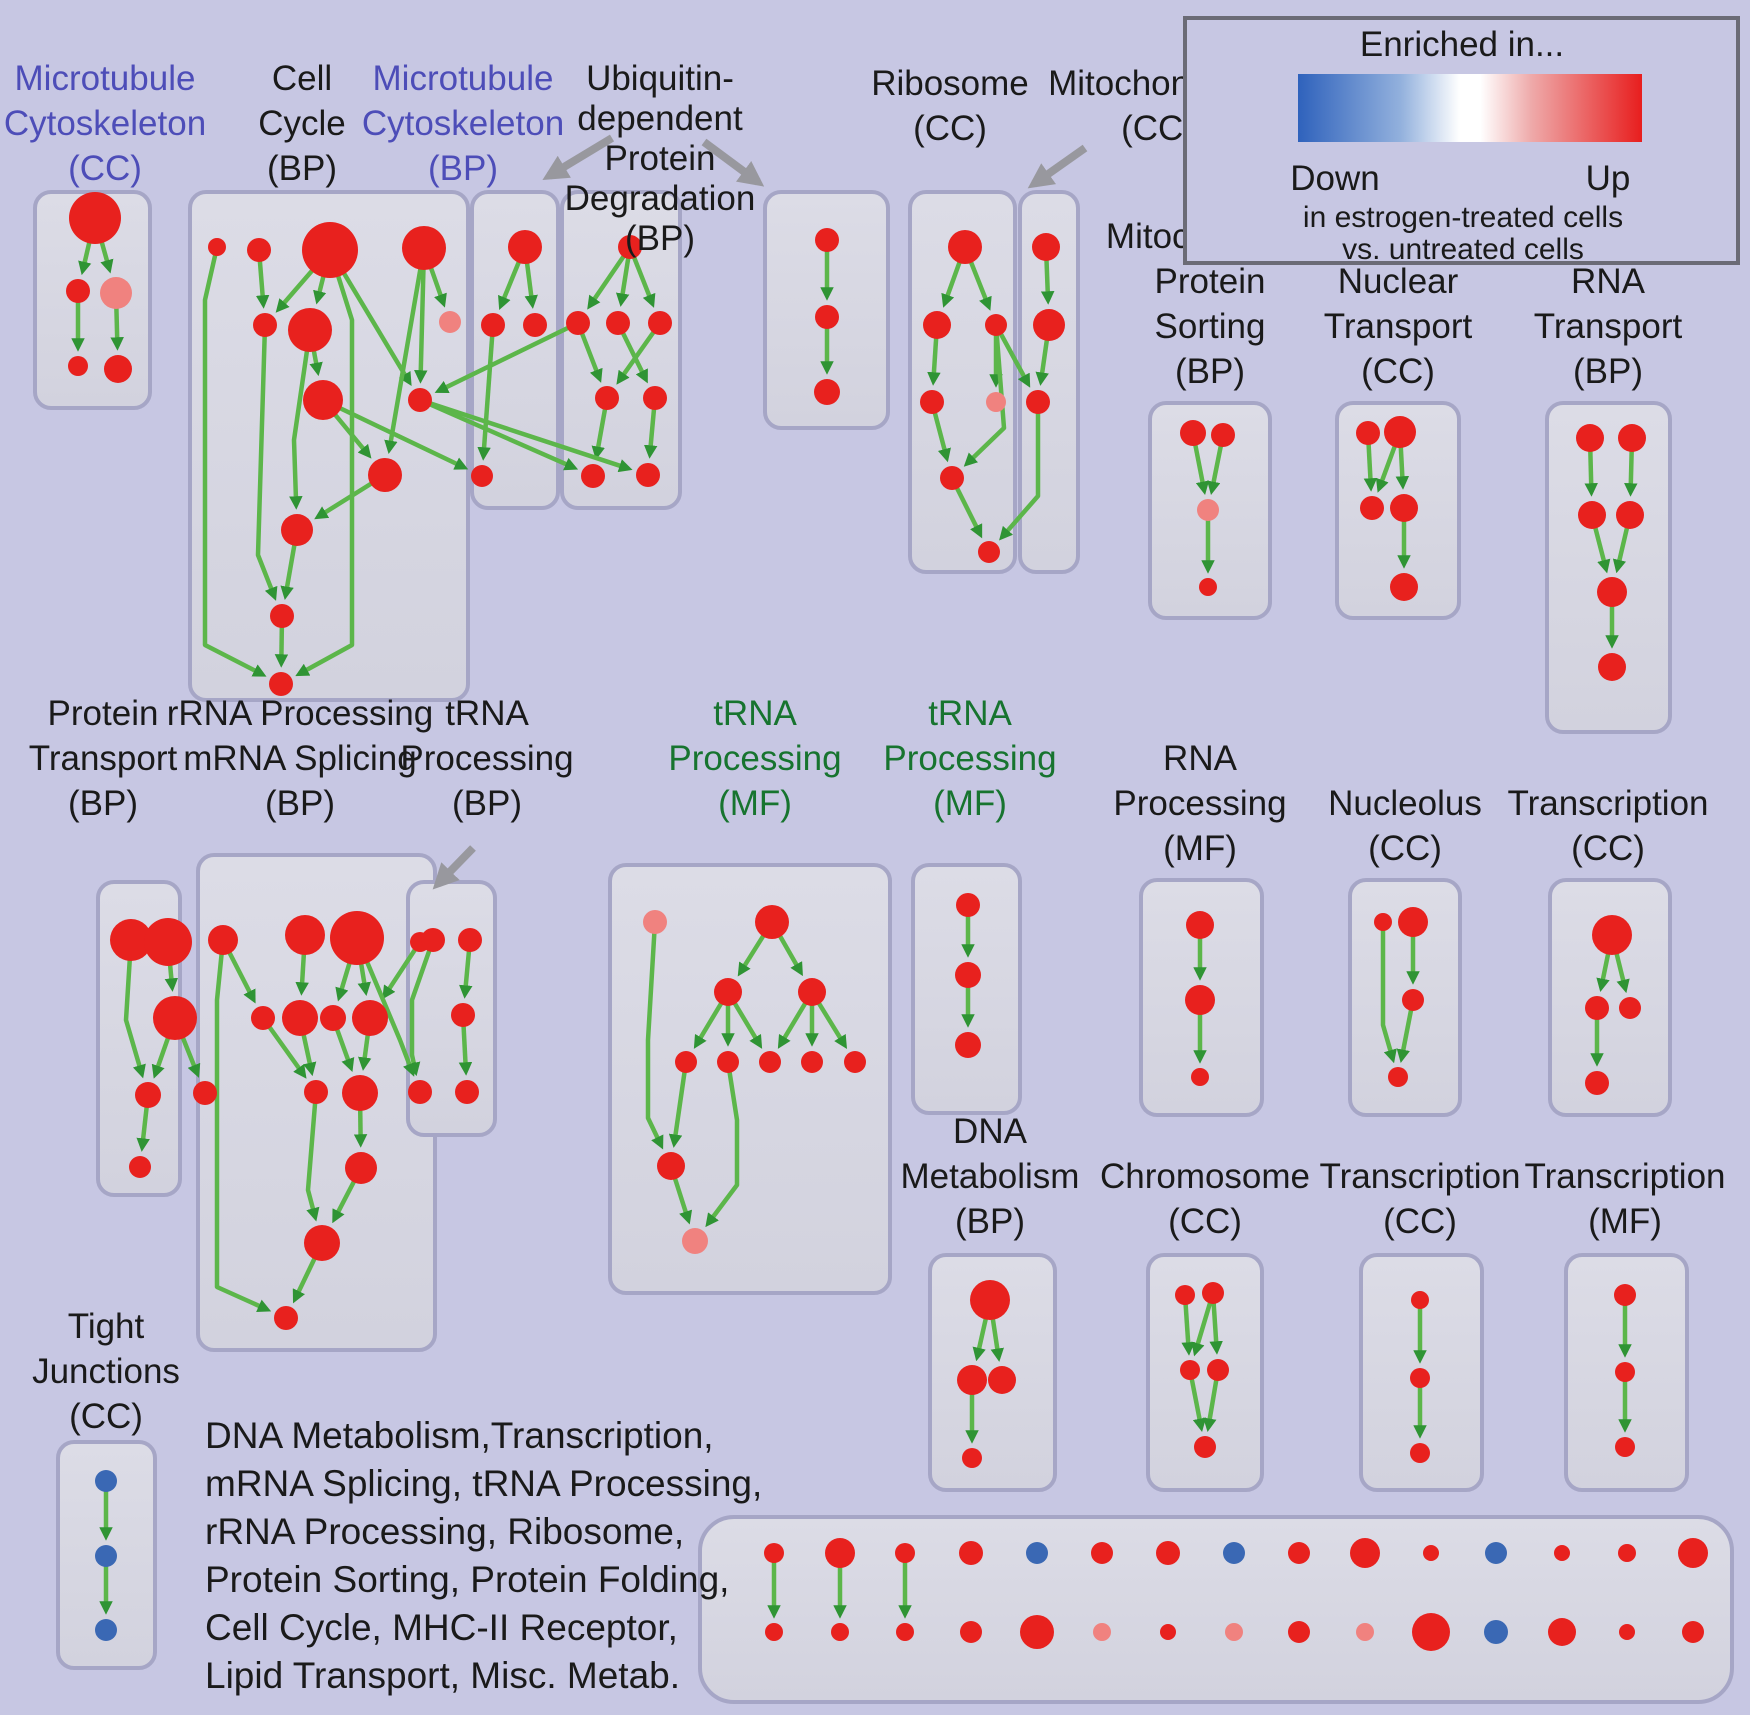  Describe the element at coordinates (259, 250) in the screenshot. I see `node-cell-cycle-a2` at that location.